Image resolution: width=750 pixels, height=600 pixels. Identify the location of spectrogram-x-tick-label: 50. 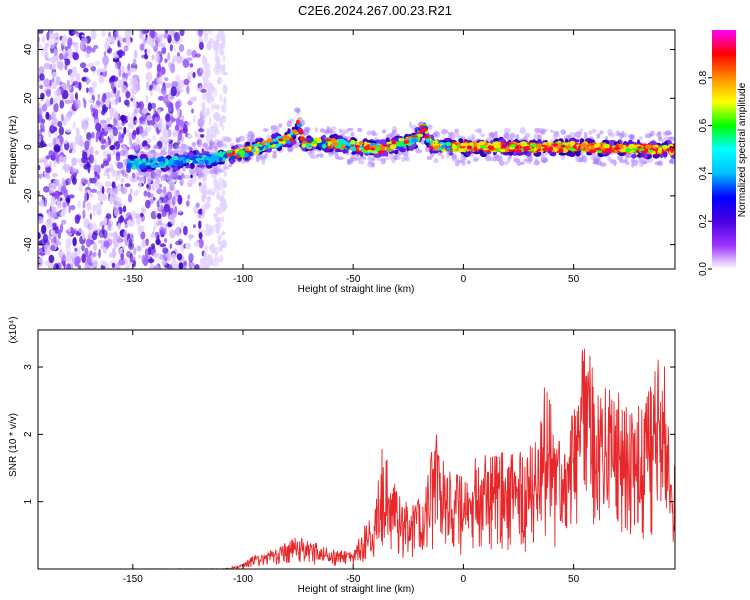
(574, 279).